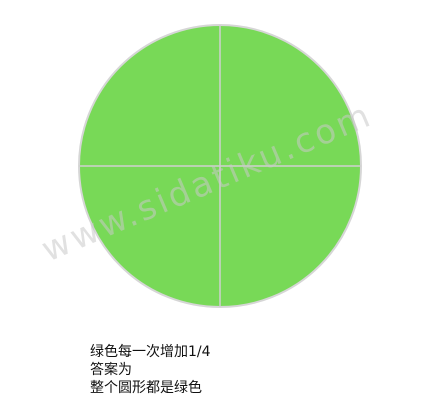  What do you see at coordinates (111, 370) in the screenshot?
I see `caption-line-2: 答案为` at bounding box center [111, 370].